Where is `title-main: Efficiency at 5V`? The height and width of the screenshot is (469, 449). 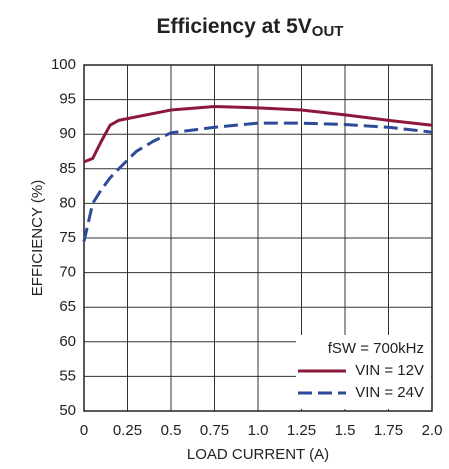
title-main: Efficiency at 5V is located at coordinates (234, 26).